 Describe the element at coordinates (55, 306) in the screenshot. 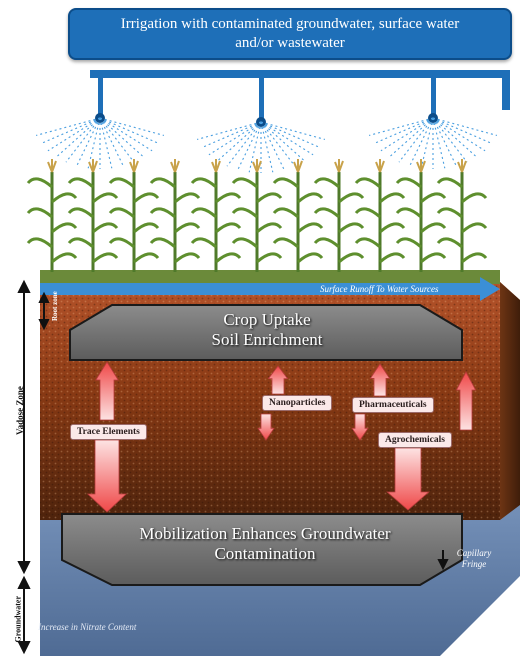

I see `root-zone-label: Root zone` at that location.